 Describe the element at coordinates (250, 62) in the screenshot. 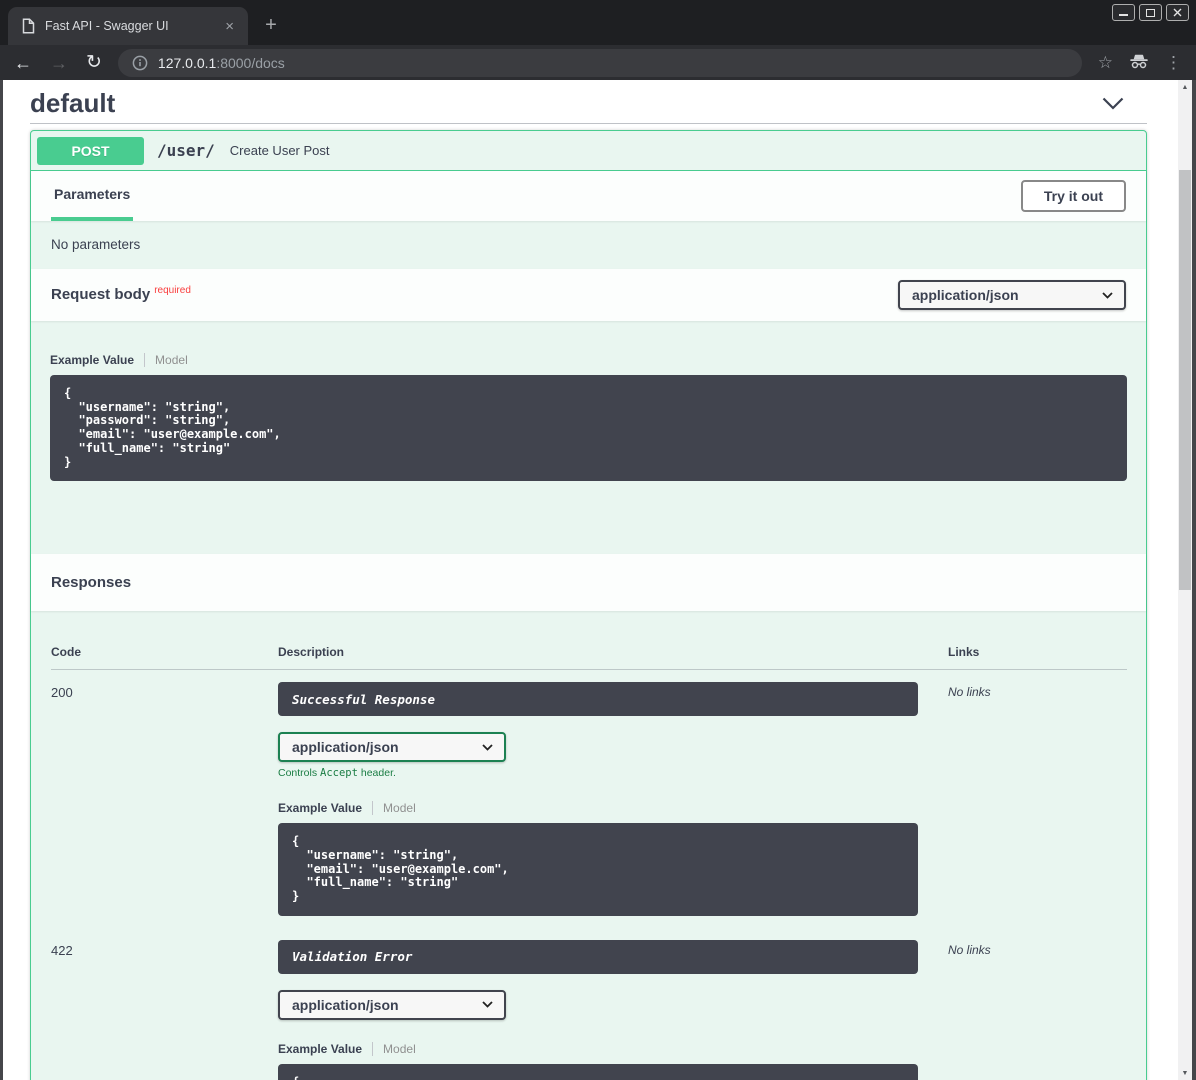

I see `url-path: :8000/docs` at that location.